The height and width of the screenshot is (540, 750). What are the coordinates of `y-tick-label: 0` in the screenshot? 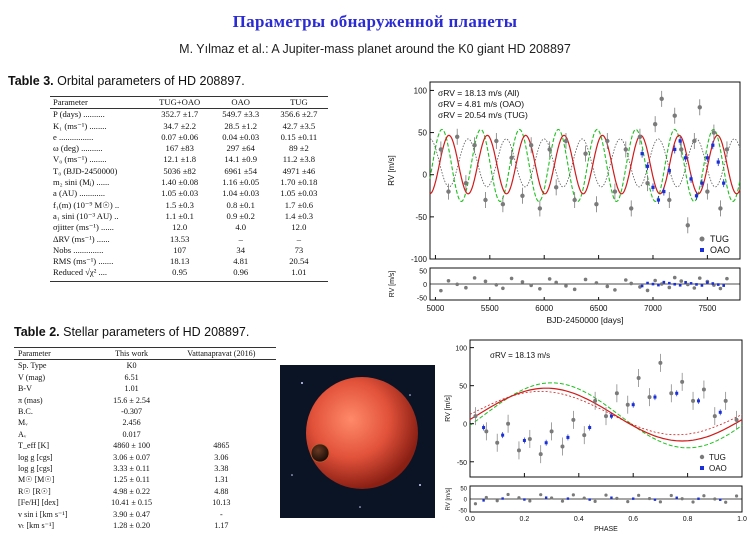 It's located at (465, 425).